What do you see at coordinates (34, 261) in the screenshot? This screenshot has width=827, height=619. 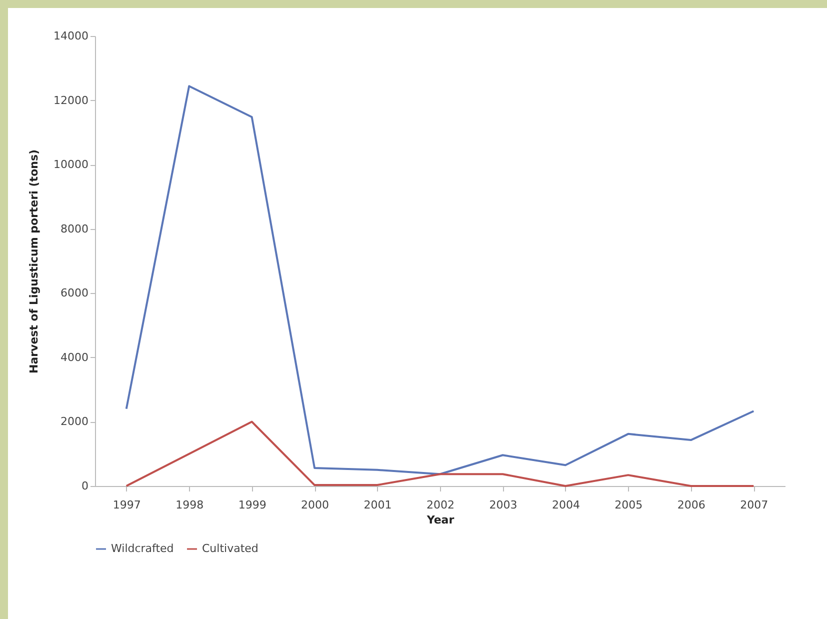 I see `y-axis-title: Harvest of Ligusticum porteri (tons)` at bounding box center [34, 261].